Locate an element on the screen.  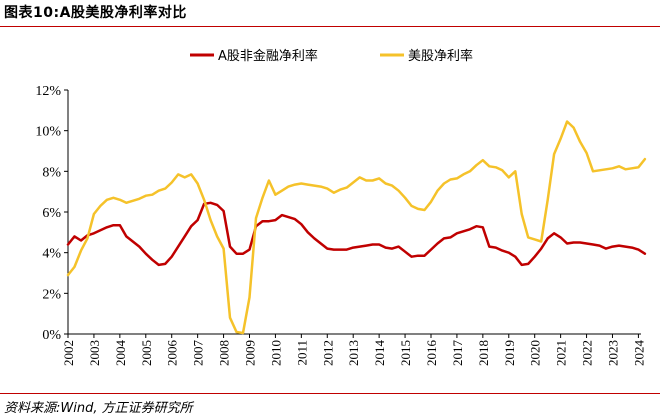
x-tick-label: 2009 is located at coordinates (249, 353).